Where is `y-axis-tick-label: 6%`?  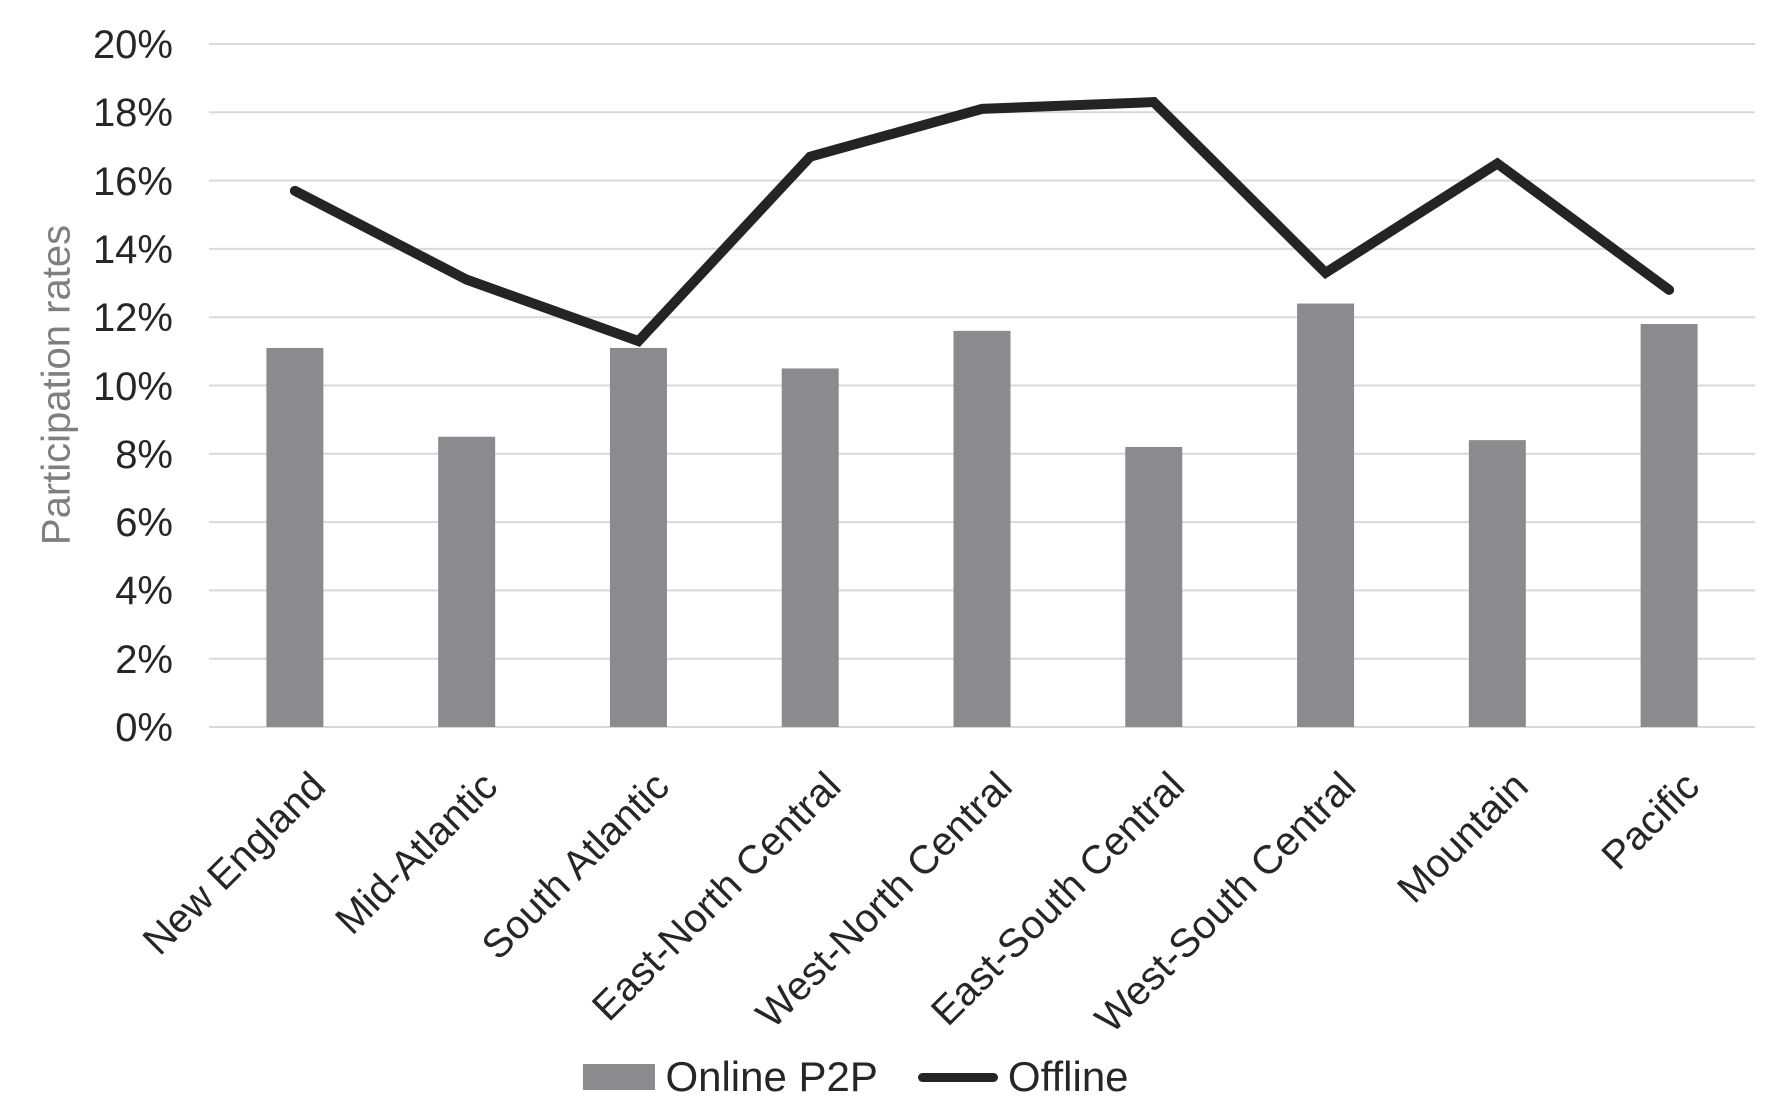
y-axis-tick-label: 6% is located at coordinates (144, 523).